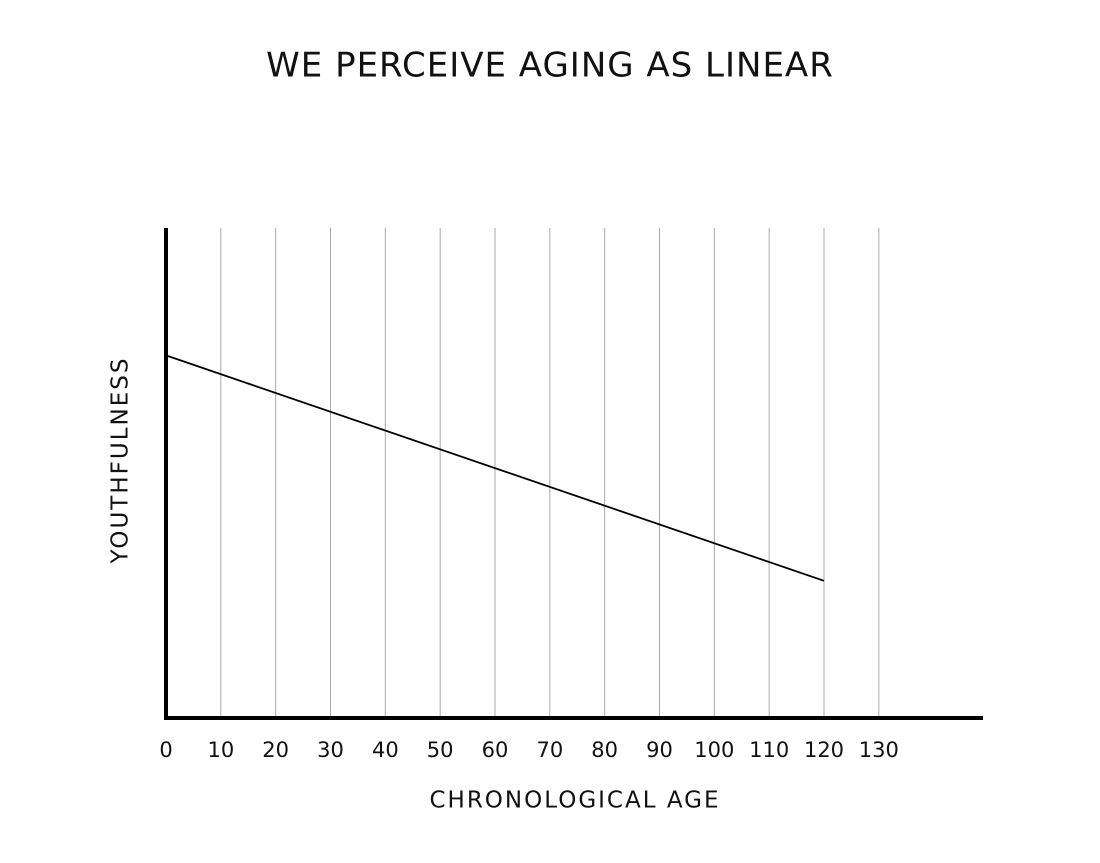  I want to click on x-tick-label: 20, so click(275, 750).